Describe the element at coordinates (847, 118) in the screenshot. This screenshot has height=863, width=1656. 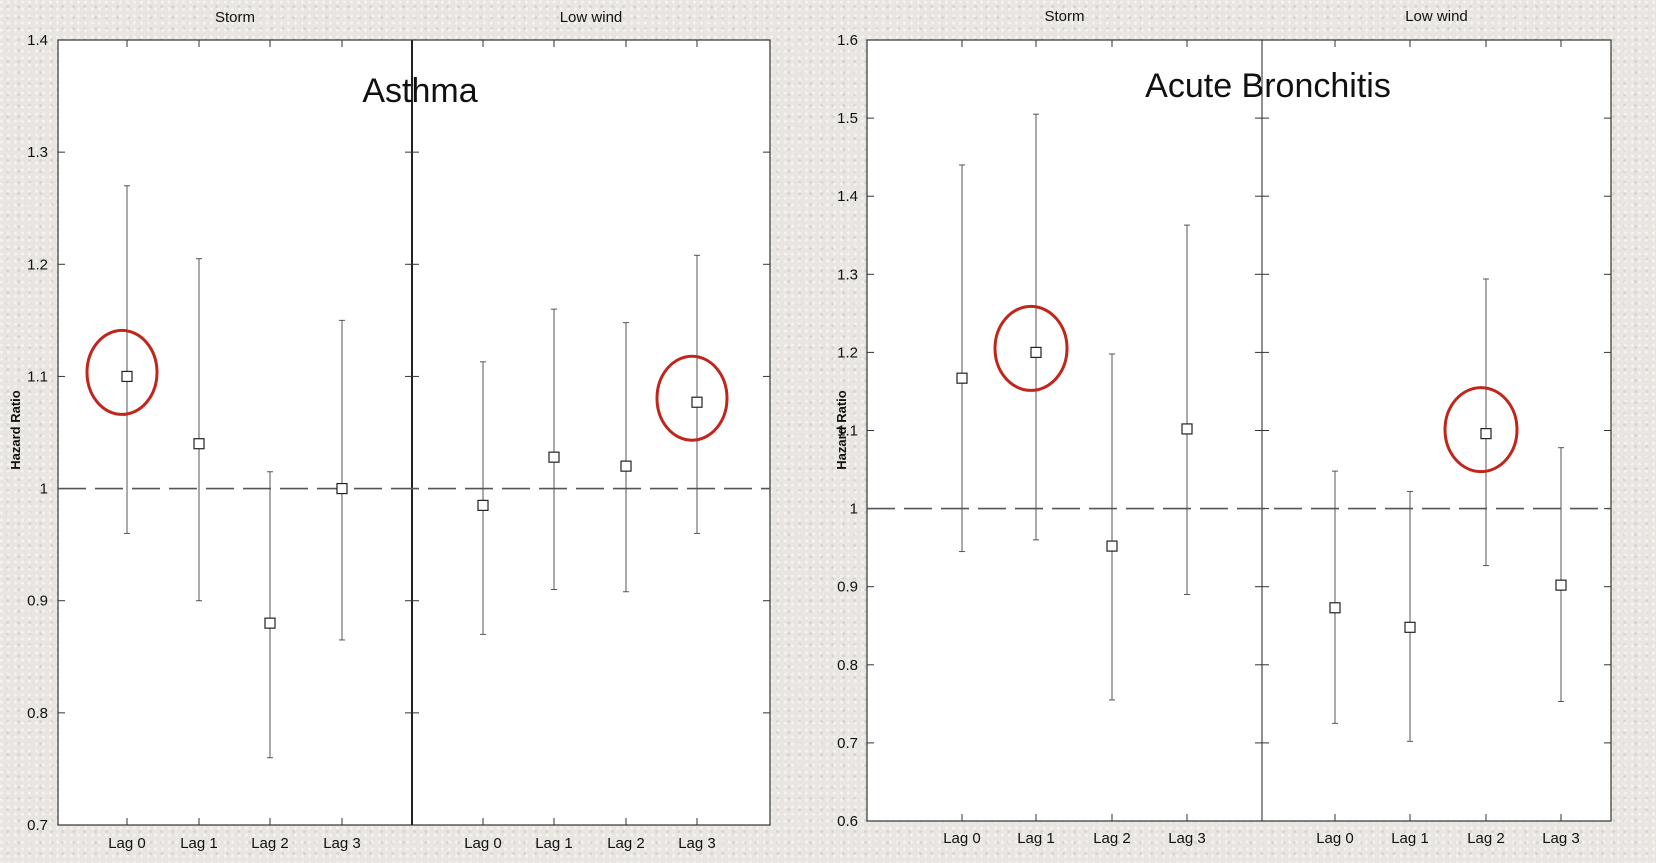
I see `y-tick-label: 1.5` at that location.